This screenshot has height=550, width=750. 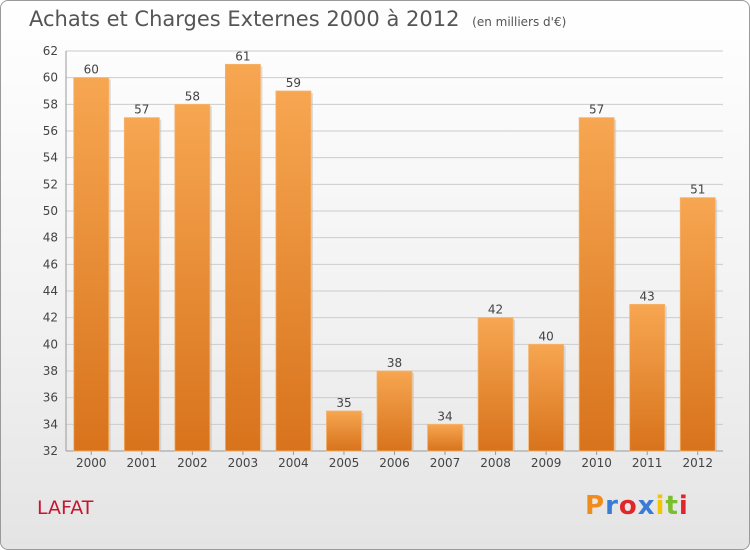 I want to click on data-label: 60, so click(x=91, y=70).